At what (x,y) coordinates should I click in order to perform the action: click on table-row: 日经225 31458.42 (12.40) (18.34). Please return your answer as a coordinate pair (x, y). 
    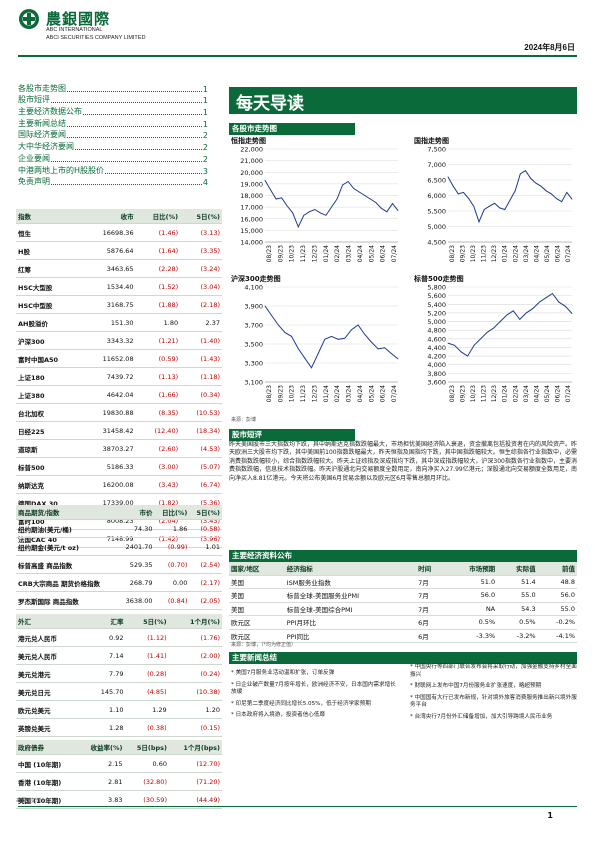
    Looking at the image, I should click on (119, 430).